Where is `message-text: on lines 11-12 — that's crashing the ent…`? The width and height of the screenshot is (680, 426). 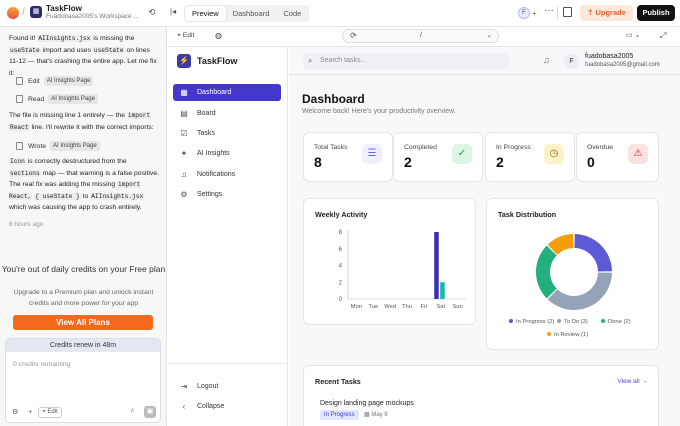 message-text: on lines 11-12 — that's crashing the ent… is located at coordinates (83, 61).